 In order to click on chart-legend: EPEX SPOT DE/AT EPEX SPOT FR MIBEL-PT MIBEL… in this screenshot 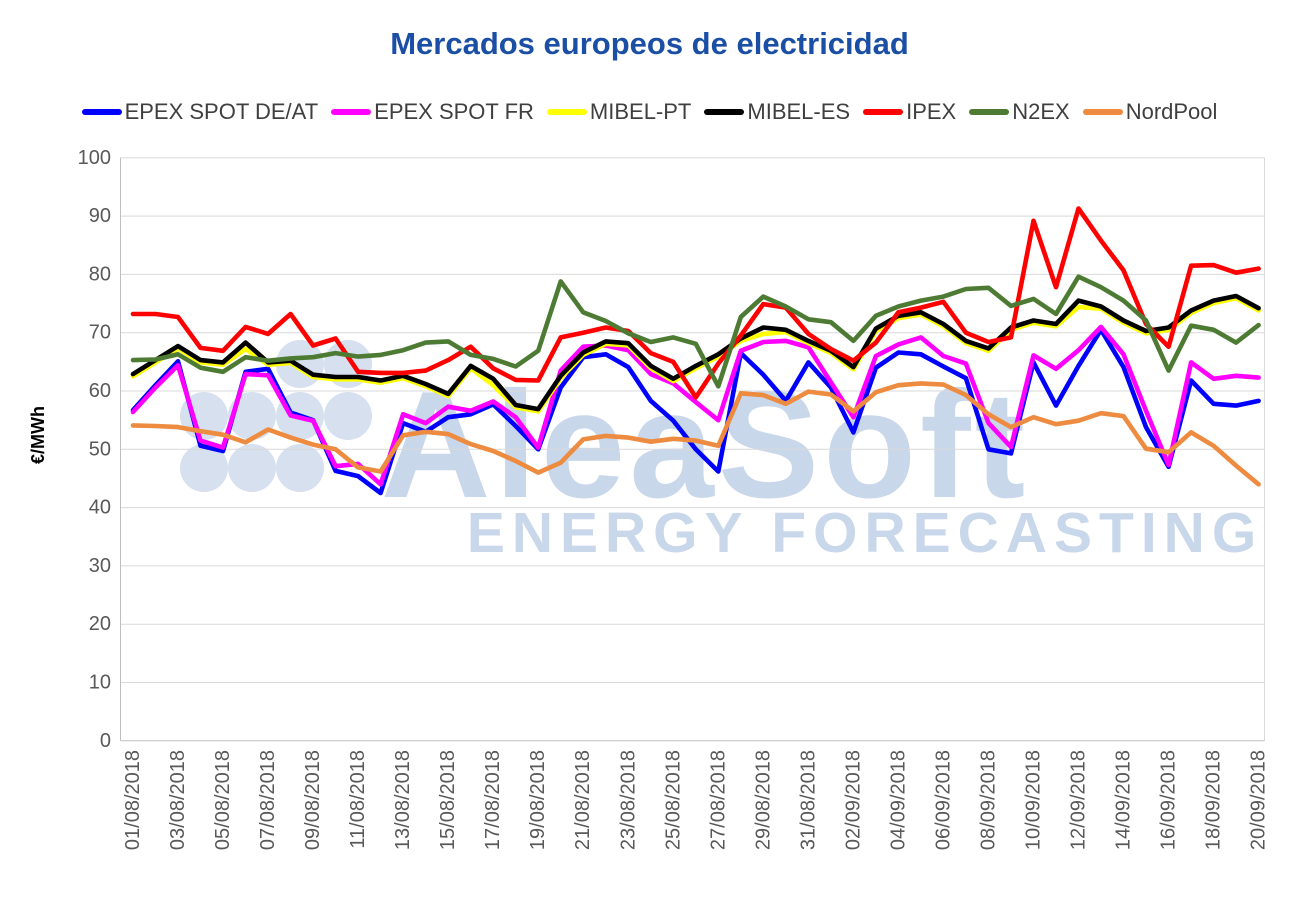, I will do `click(649, 112)`.